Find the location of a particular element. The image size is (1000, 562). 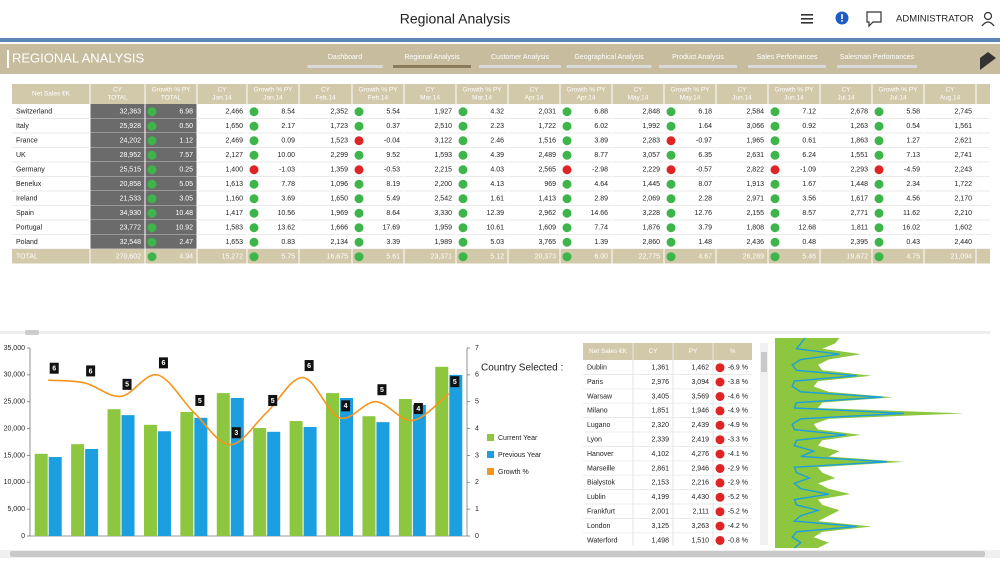

row-label: Poland is located at coordinates (27, 242).